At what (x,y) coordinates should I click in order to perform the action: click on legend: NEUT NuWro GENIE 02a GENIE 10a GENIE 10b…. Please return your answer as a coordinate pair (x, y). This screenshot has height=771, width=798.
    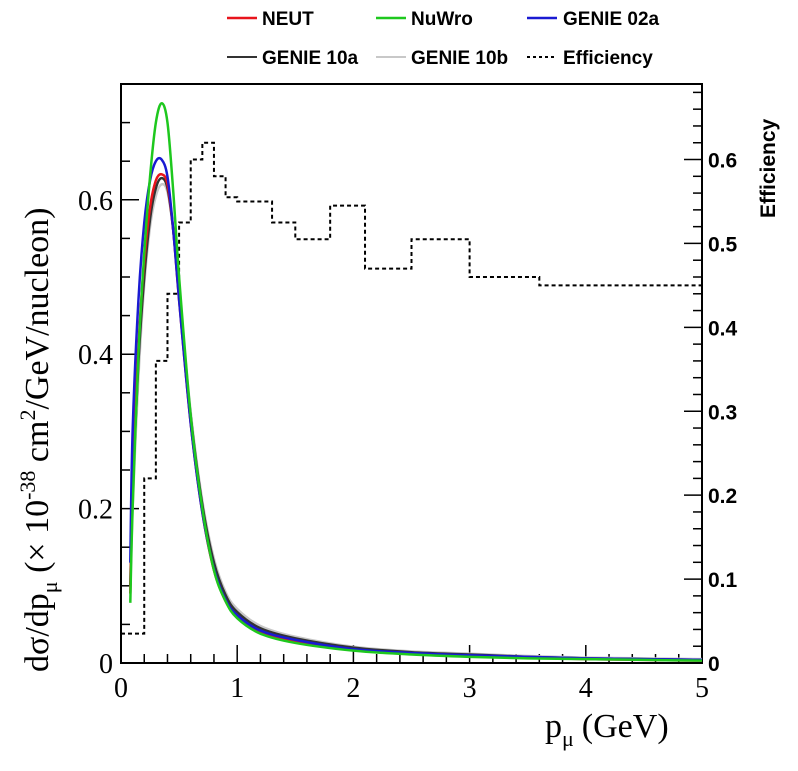
    Looking at the image, I should click on (443, 39).